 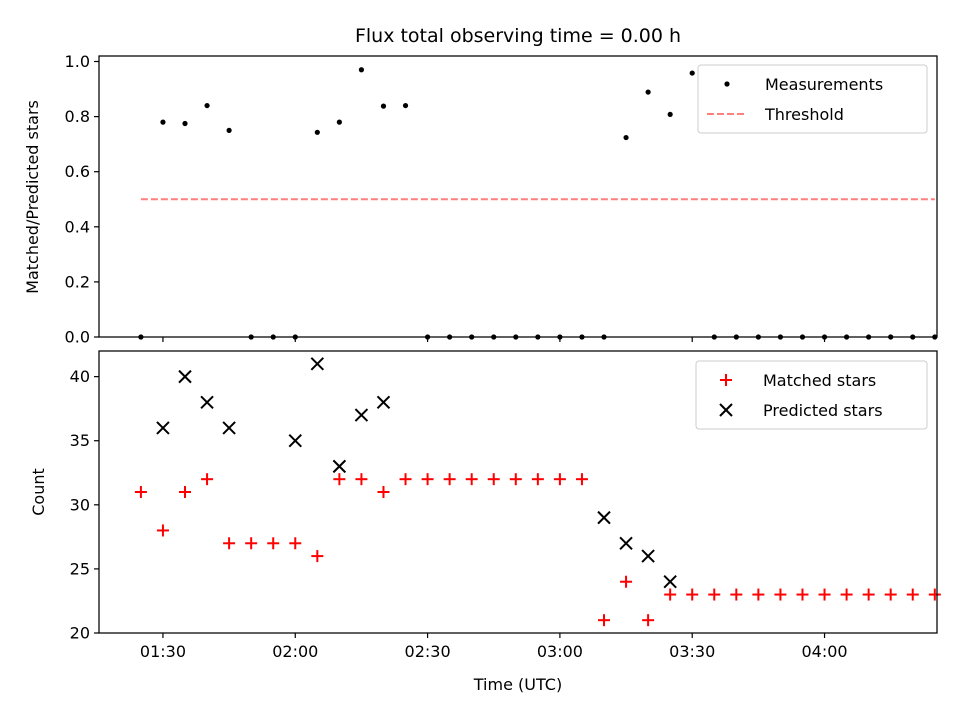 What do you see at coordinates (163, 651) in the screenshot?
I see `x-tick-label: 01:30` at bounding box center [163, 651].